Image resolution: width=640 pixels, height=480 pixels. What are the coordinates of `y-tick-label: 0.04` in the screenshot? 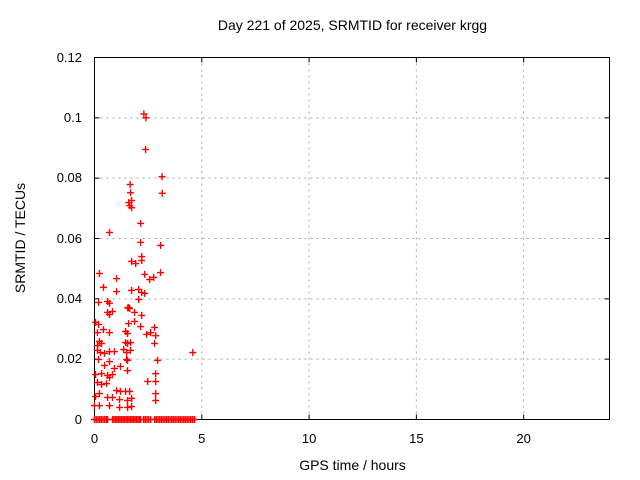 It's located at (69, 298).